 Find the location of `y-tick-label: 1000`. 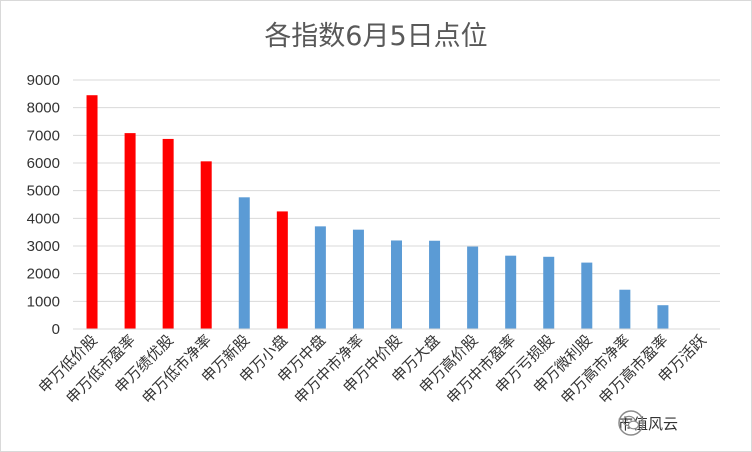

y-tick-label: 1000 is located at coordinates (43, 301).